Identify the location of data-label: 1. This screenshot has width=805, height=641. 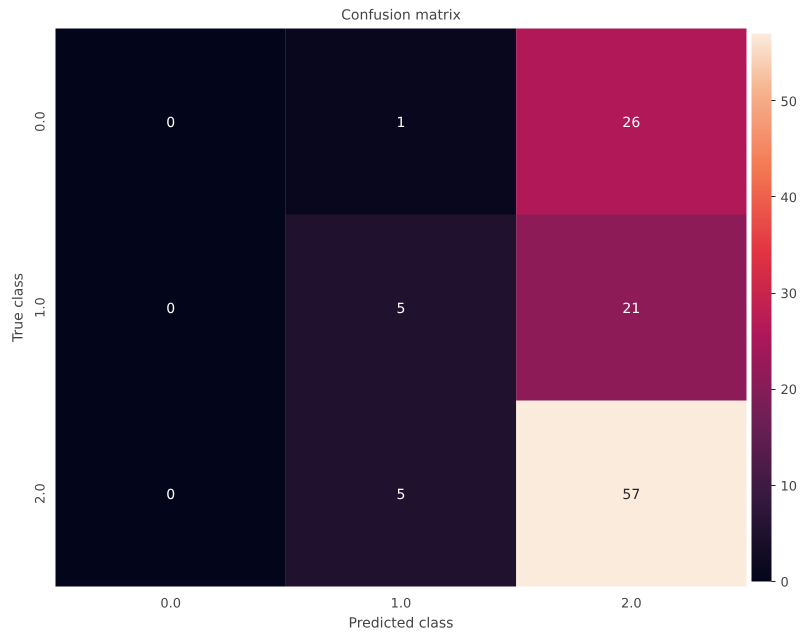
(401, 123).